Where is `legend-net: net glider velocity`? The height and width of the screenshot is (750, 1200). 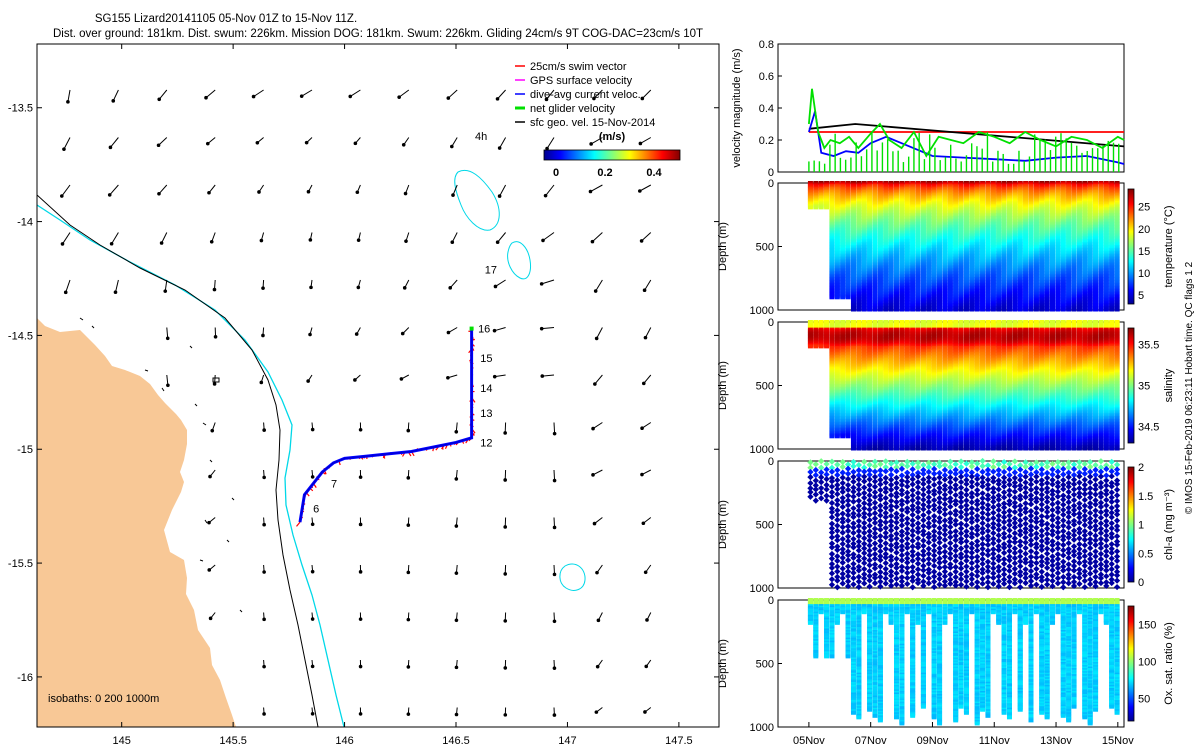
legend-net: net glider velocity is located at coordinates (572, 109).